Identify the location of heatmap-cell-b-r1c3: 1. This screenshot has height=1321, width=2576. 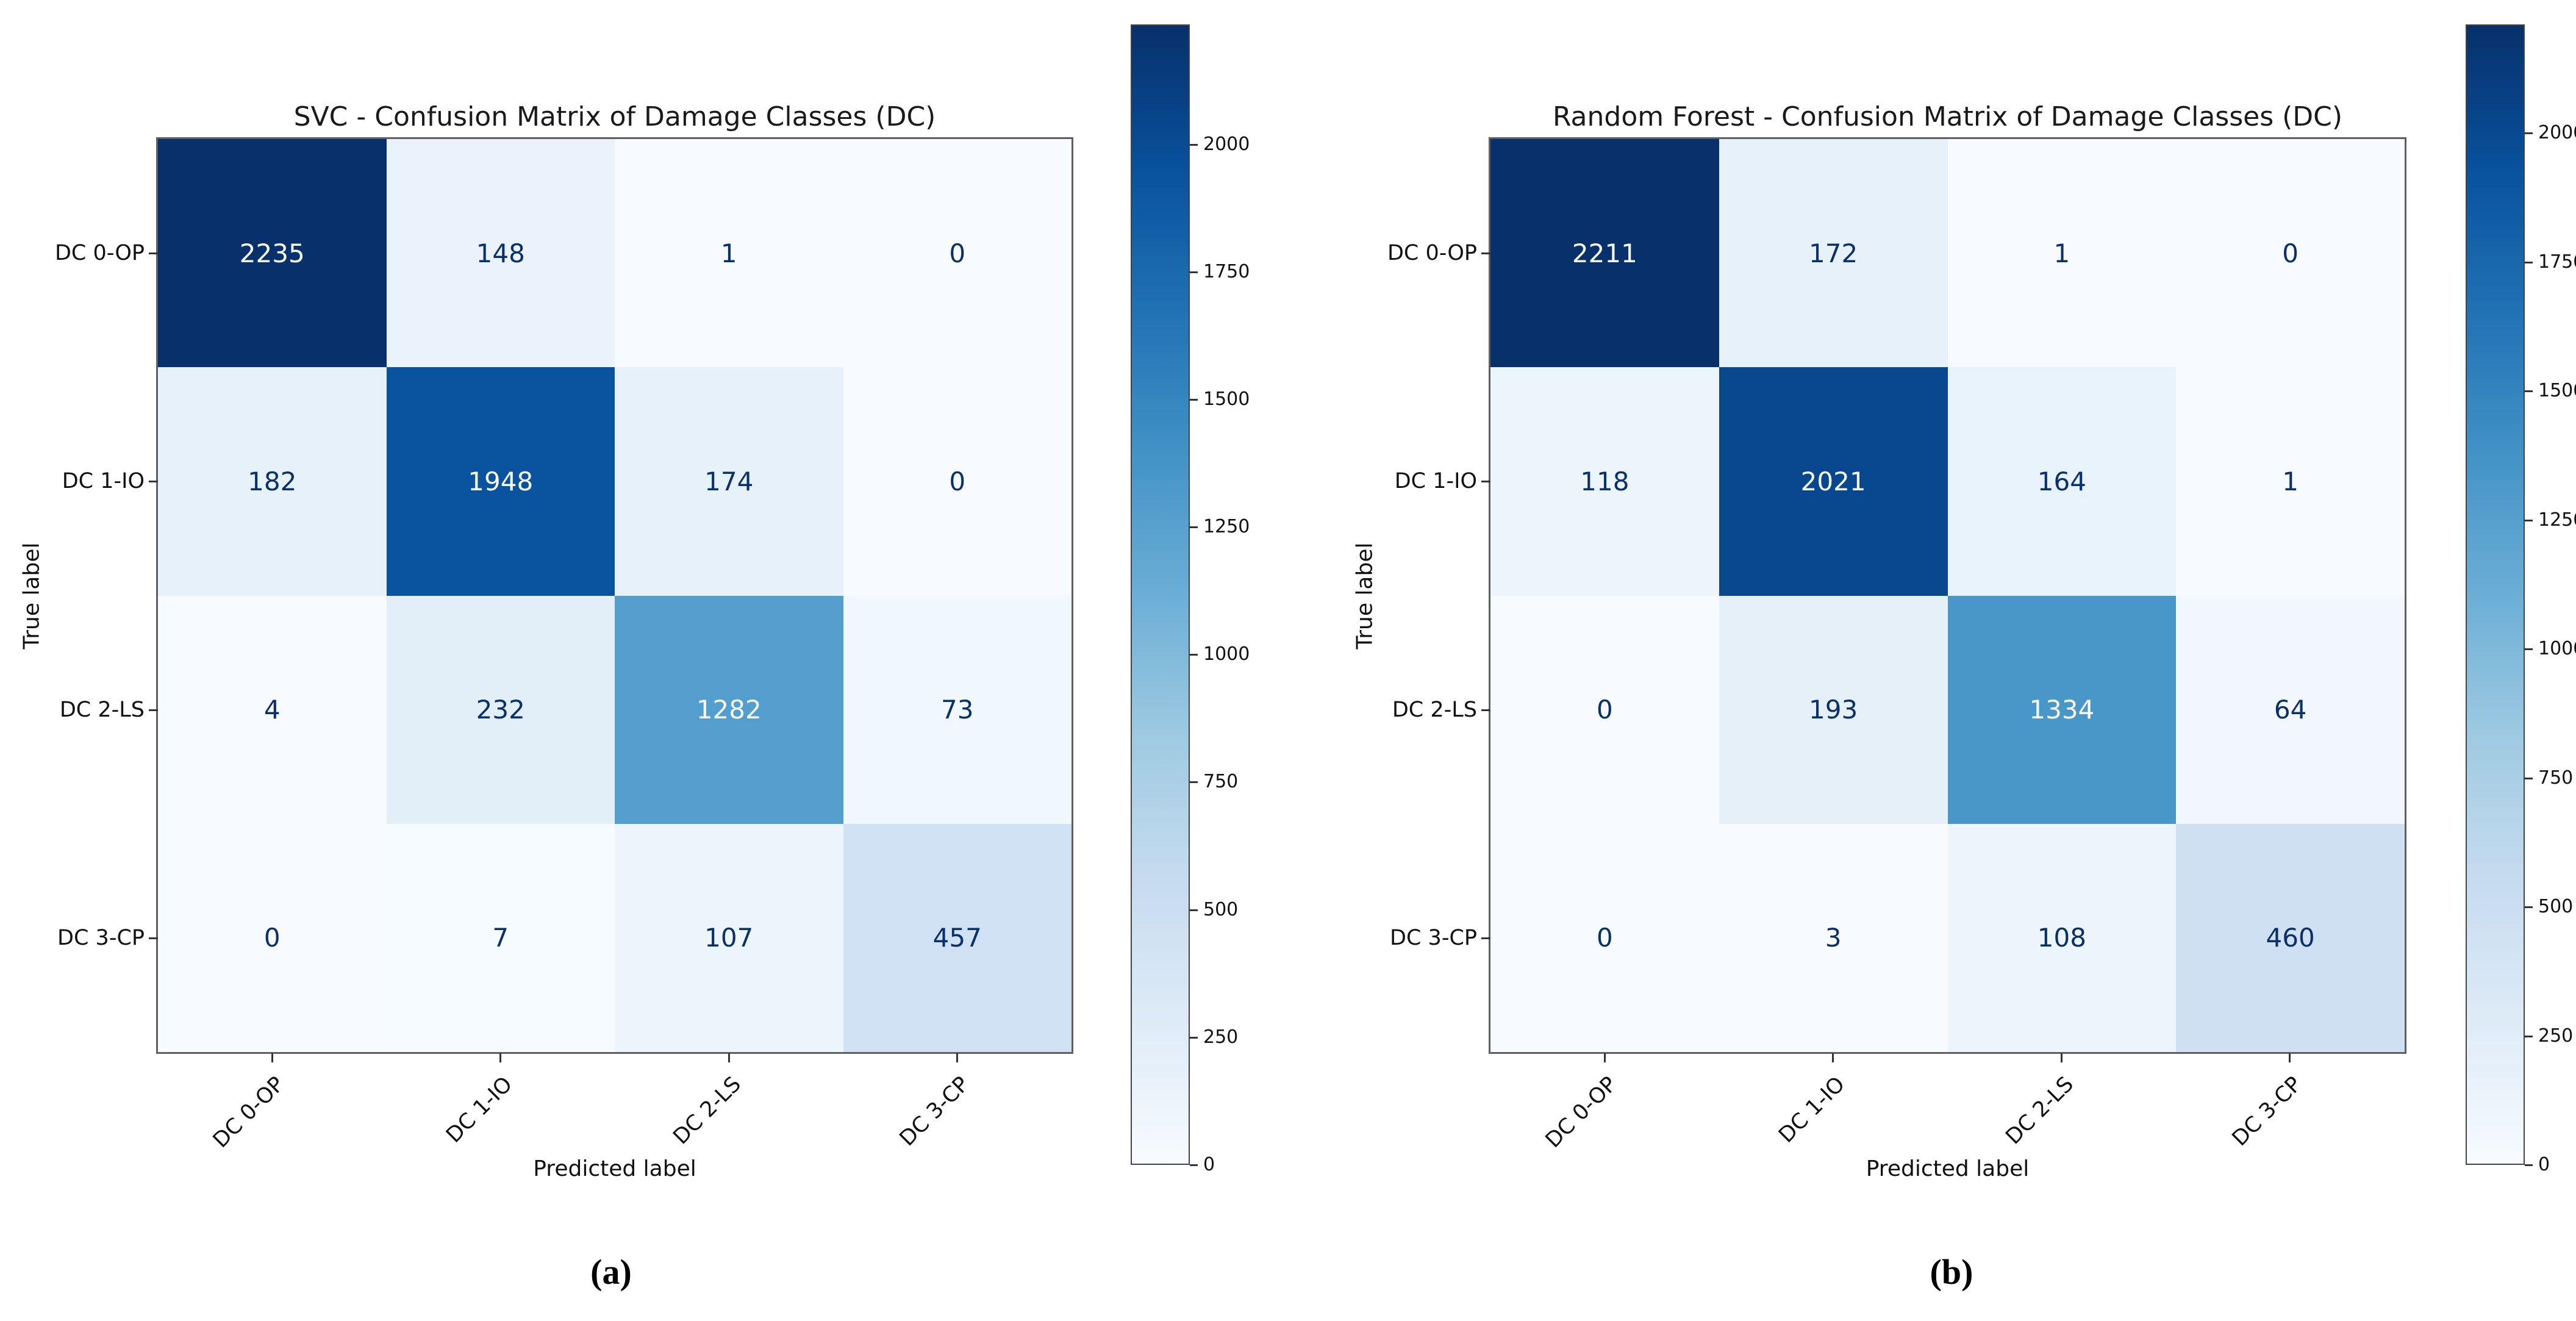
(2290, 481).